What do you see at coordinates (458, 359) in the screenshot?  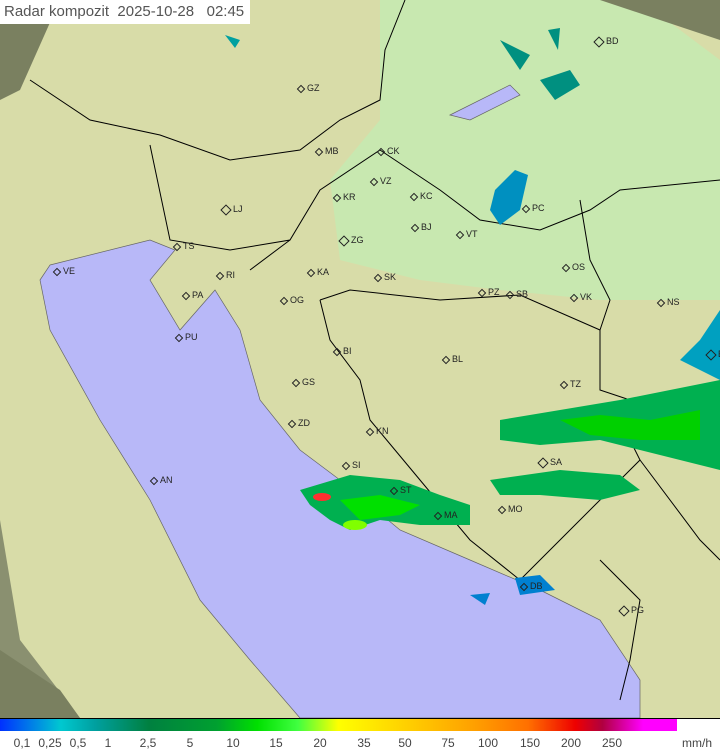 I see `city-code: BL` at bounding box center [458, 359].